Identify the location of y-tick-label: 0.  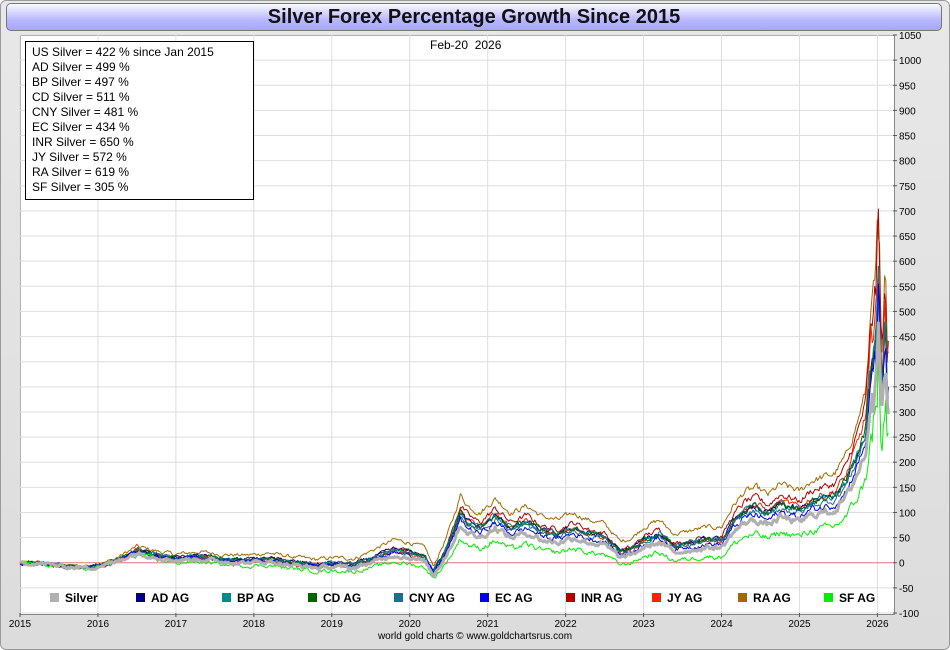
(902, 564).